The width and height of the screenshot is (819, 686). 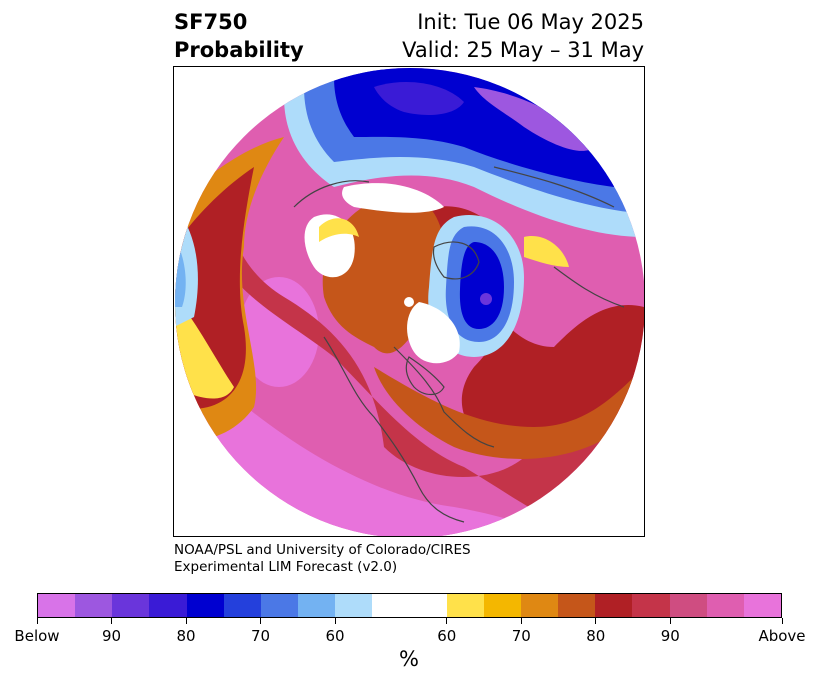 What do you see at coordinates (534, 119) in the screenshot?
I see `field-cap-purple` at bounding box center [534, 119].